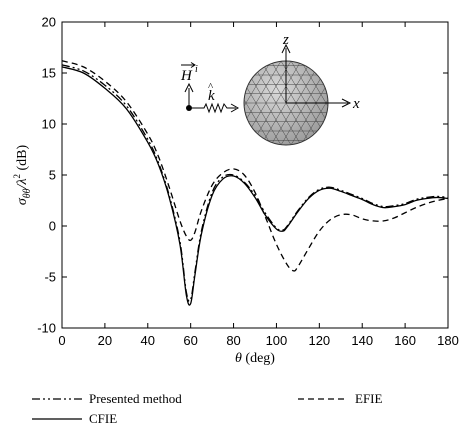  What do you see at coordinates (233, 340) in the screenshot?
I see `x-tick-label: 80` at bounding box center [233, 340].